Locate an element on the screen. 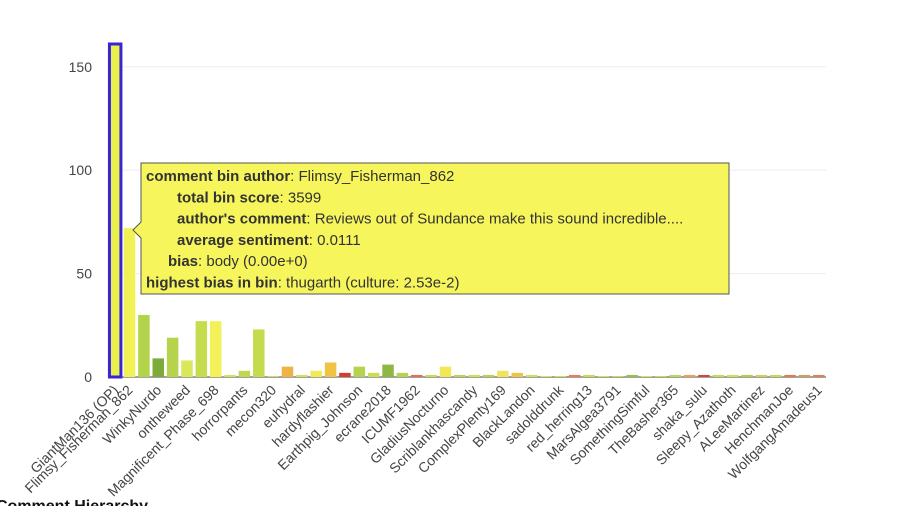 The width and height of the screenshot is (902, 506). tooltip-key: total bin score is located at coordinates (228, 197).